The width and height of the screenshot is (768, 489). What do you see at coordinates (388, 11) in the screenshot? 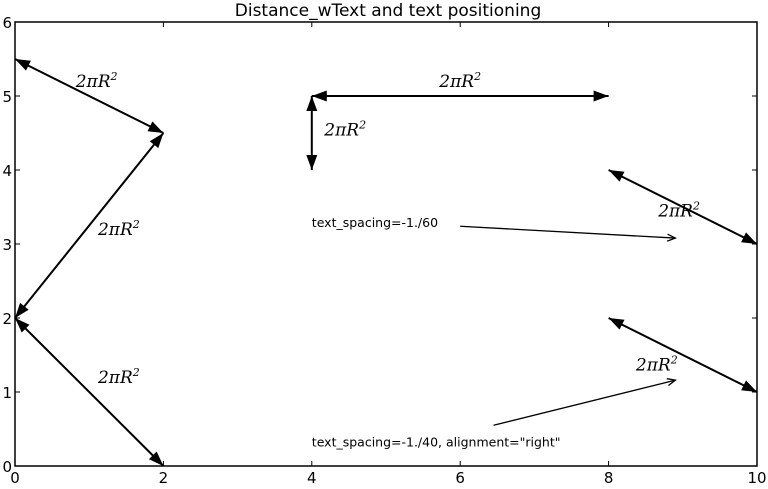
I see `chart-title: Distance_wText and text positioning` at bounding box center [388, 11].